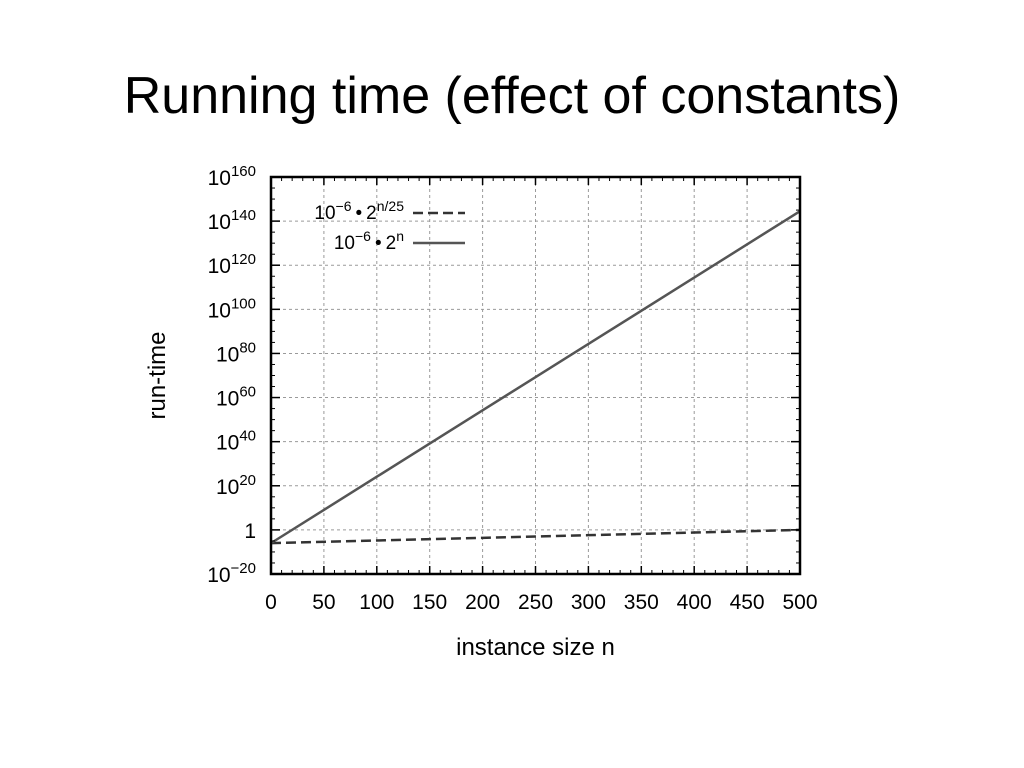 Image resolution: width=1024 pixels, height=768 pixels. What do you see at coordinates (799, 602) in the screenshot?
I see `x-tick-label: 500` at bounding box center [799, 602].